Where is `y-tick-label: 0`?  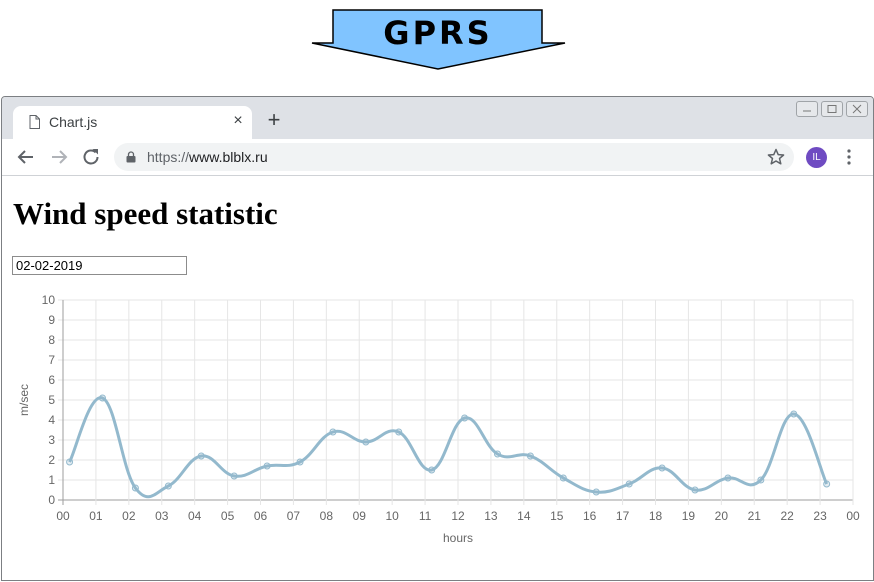
y-tick-label: 0 is located at coordinates (51, 500).